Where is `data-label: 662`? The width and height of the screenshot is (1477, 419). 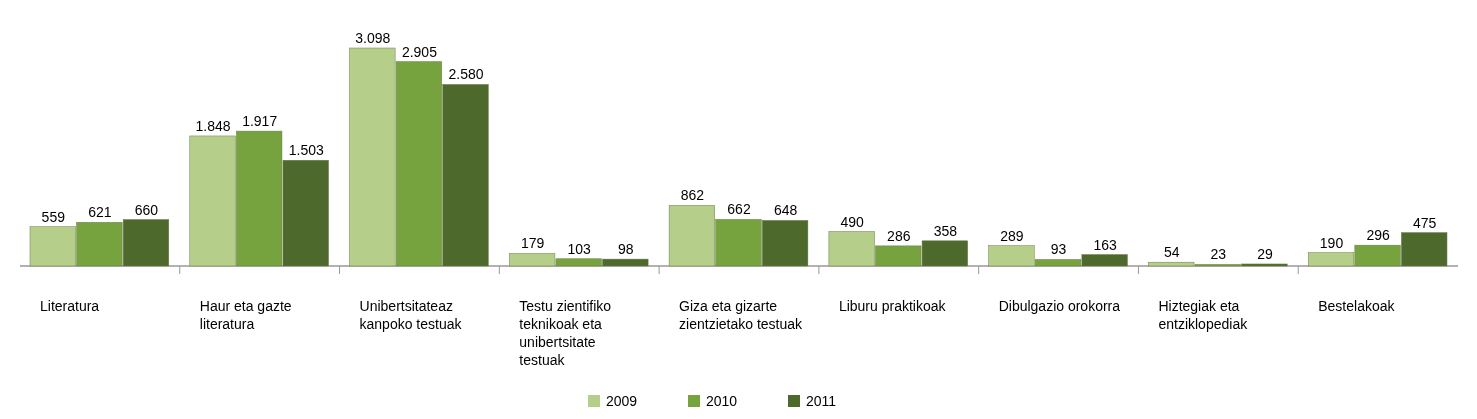 data-label: 662 is located at coordinates (739, 209).